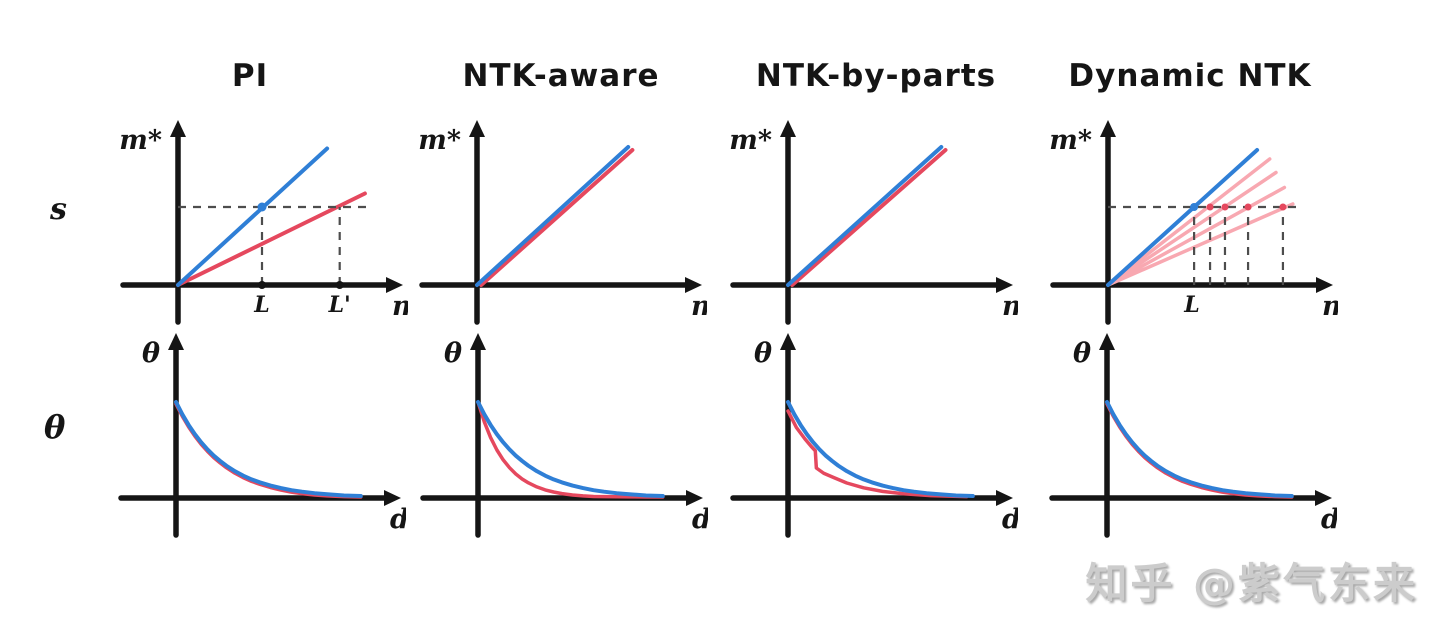 The width and height of the screenshot is (1440, 633). I want to click on chart-ntk-aware-top: m* m, so click(558, 222).